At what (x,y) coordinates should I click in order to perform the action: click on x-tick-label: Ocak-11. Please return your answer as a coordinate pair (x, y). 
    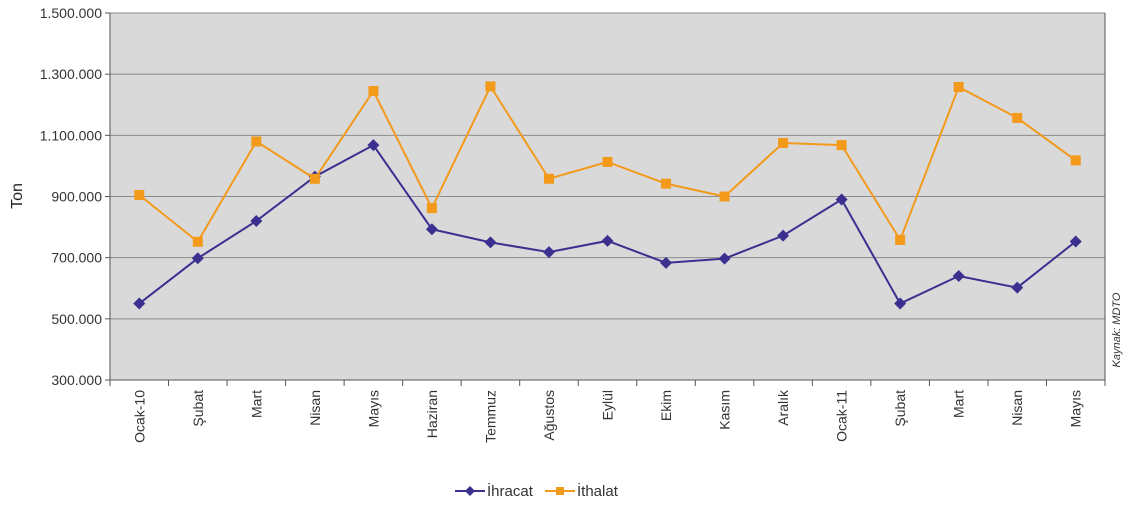
    Looking at the image, I should click on (842, 416).